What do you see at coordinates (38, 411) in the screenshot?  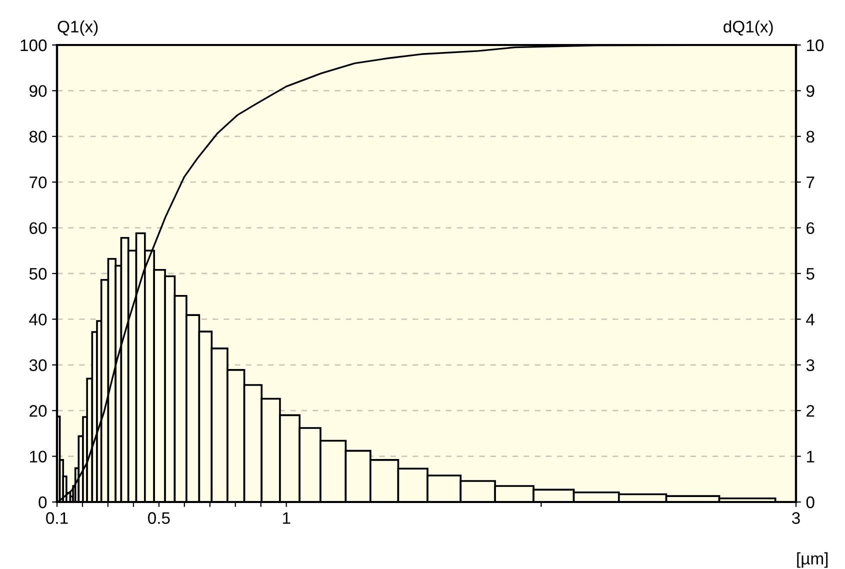 I see `y-tick-label: 20` at bounding box center [38, 411].